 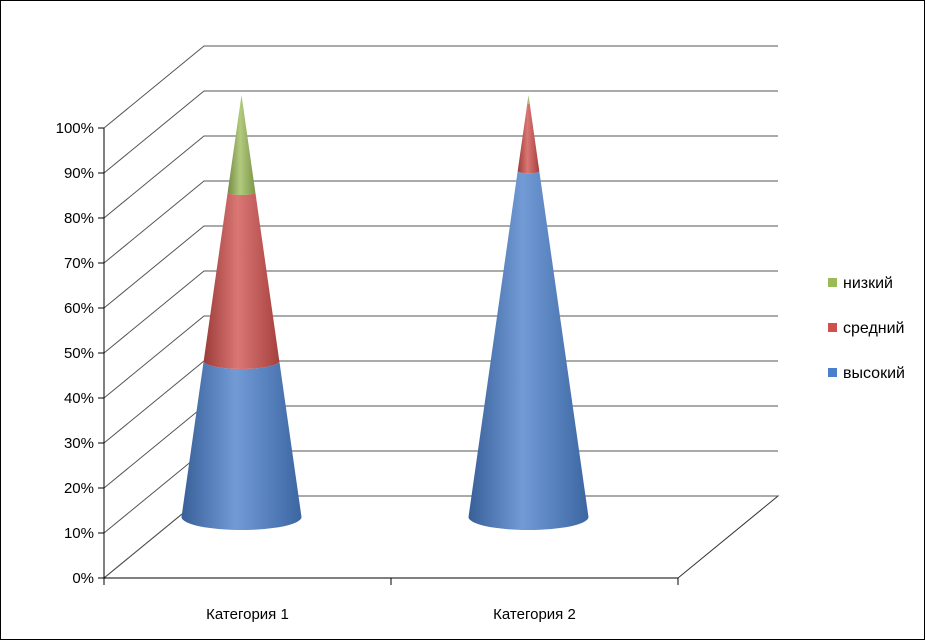 What do you see at coordinates (79, 533) in the screenshot?
I see `y-tick-label: 10%` at bounding box center [79, 533].